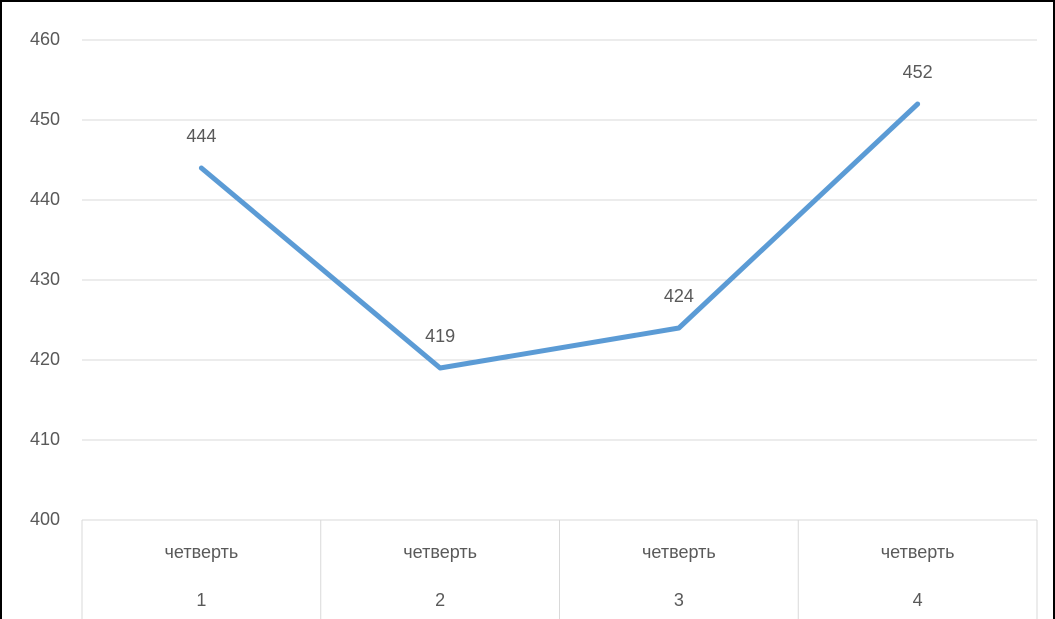 The width and height of the screenshot is (1055, 619). Describe the element at coordinates (45, 39) in the screenshot. I see `y-tick-label: 460` at that location.